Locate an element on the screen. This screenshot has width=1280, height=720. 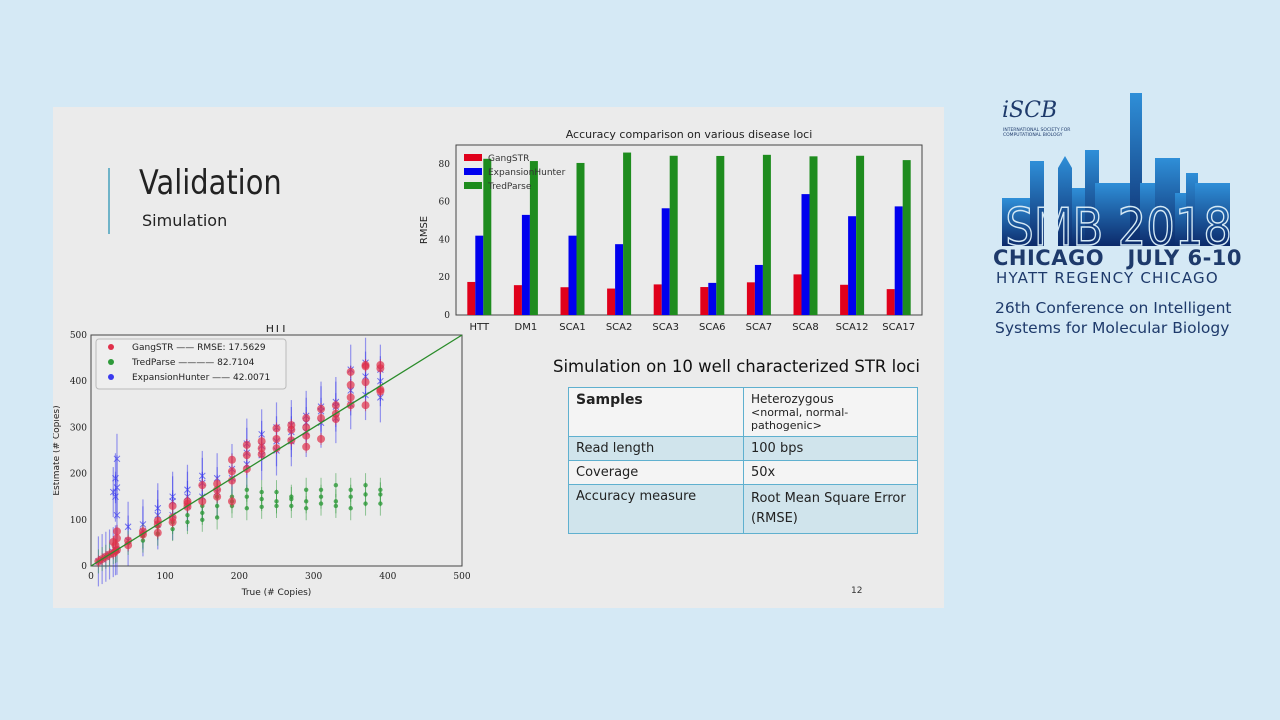
x-tick-label: SCA2 is located at coordinates (619, 327).